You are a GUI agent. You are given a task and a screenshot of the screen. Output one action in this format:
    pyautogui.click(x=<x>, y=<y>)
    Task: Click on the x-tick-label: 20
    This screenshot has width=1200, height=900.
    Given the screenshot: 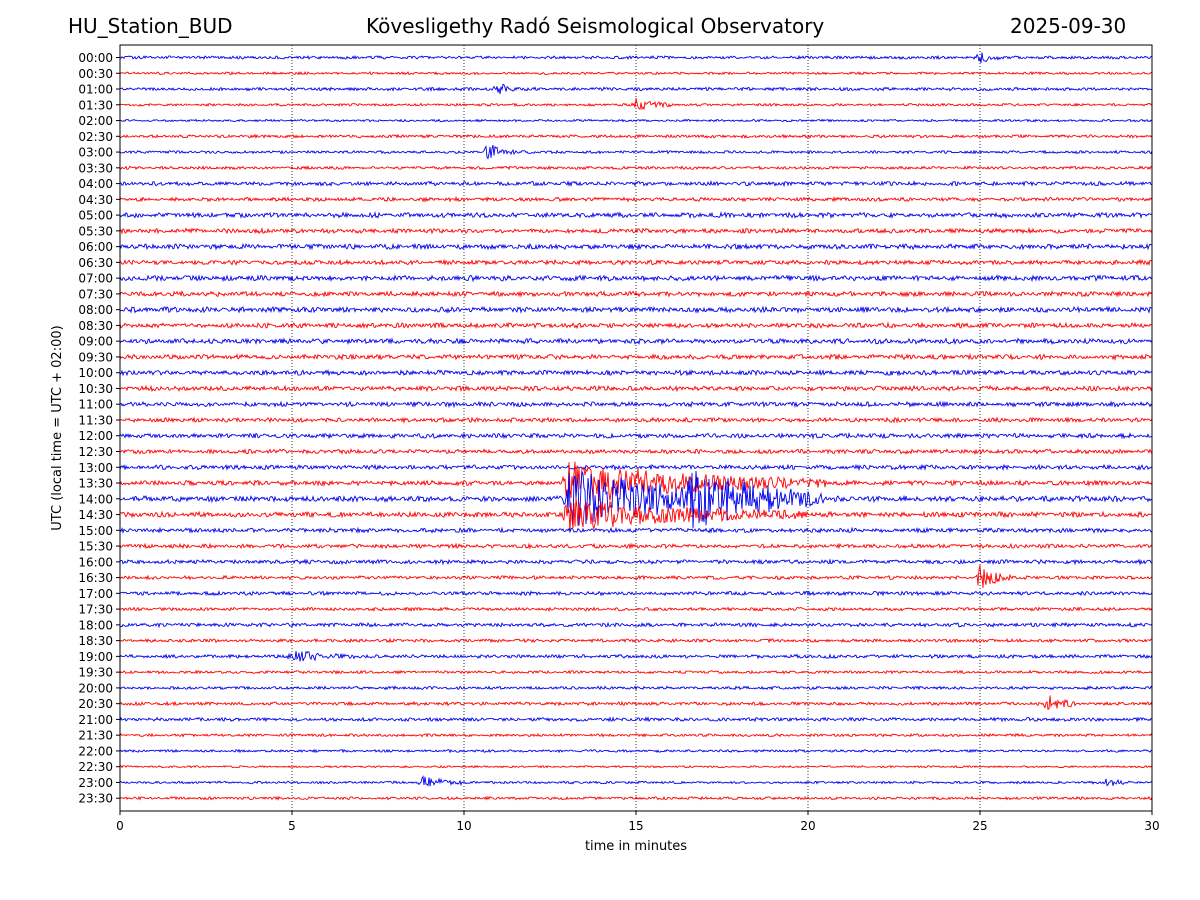 What is the action you would take?
    pyautogui.click(x=807, y=826)
    